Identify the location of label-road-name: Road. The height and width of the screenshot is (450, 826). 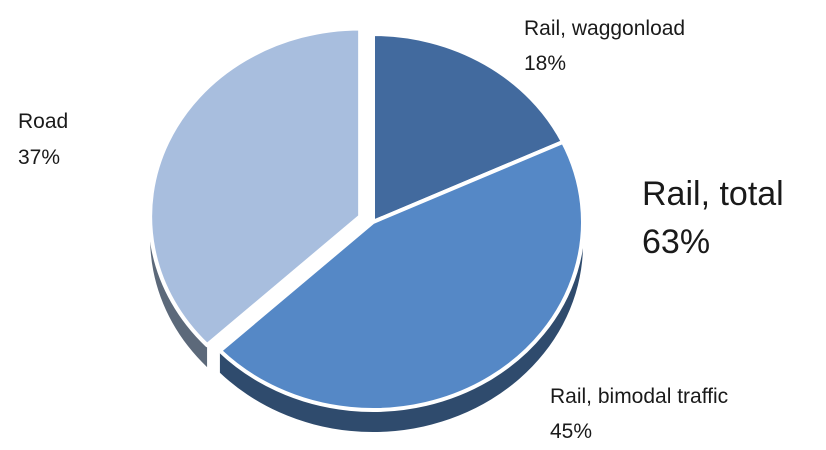
(43, 121).